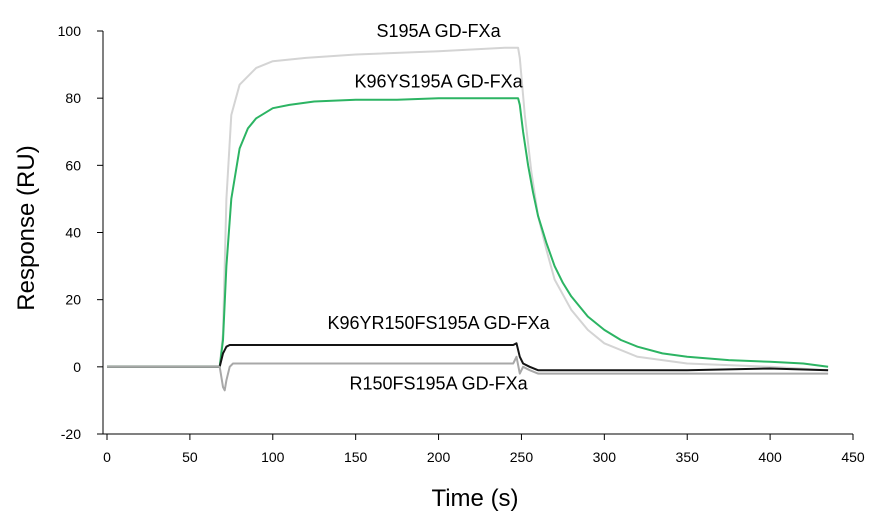 The height and width of the screenshot is (519, 877). Describe the element at coordinates (73, 300) in the screenshot. I see `y-tick-label: 20` at that location.